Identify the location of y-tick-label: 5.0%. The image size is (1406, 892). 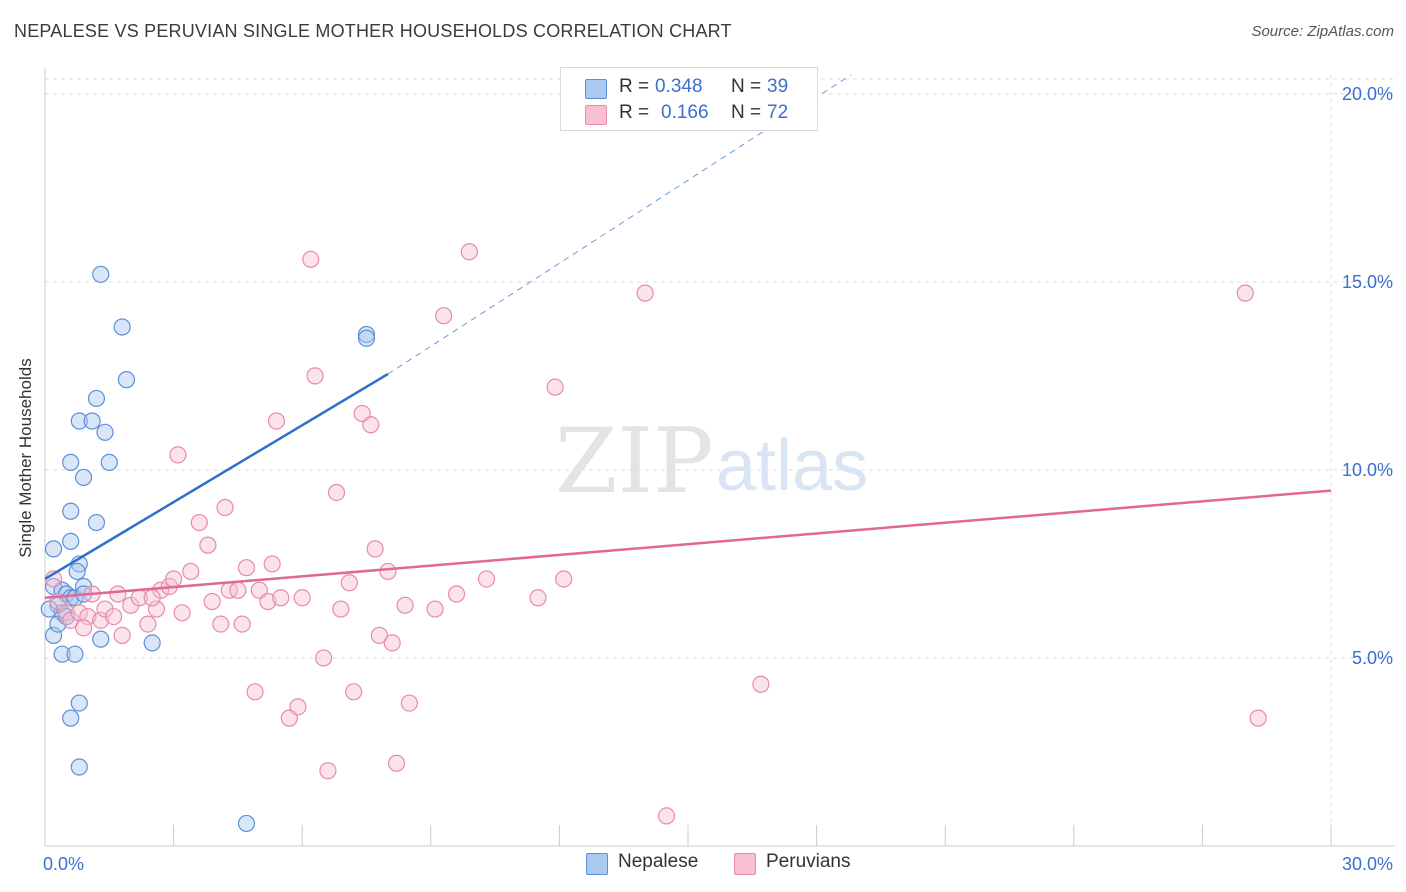
(1372, 658).